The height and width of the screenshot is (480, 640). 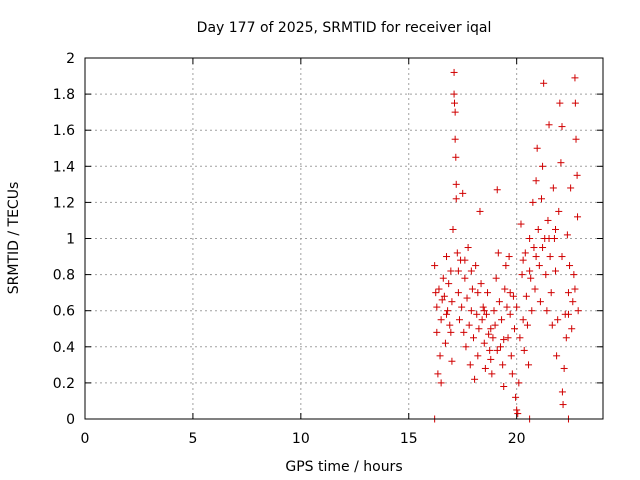 I want to click on y-tick-label: 1.4, so click(x=64, y=167).